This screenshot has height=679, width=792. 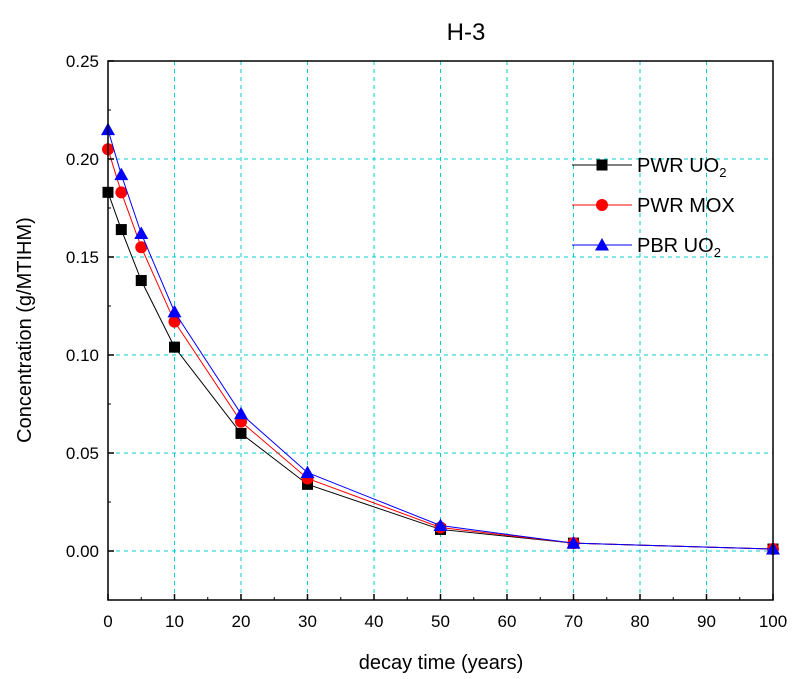 What do you see at coordinates (675, 246) in the screenshot?
I see `legend-label-text: PBR UO` at bounding box center [675, 246].